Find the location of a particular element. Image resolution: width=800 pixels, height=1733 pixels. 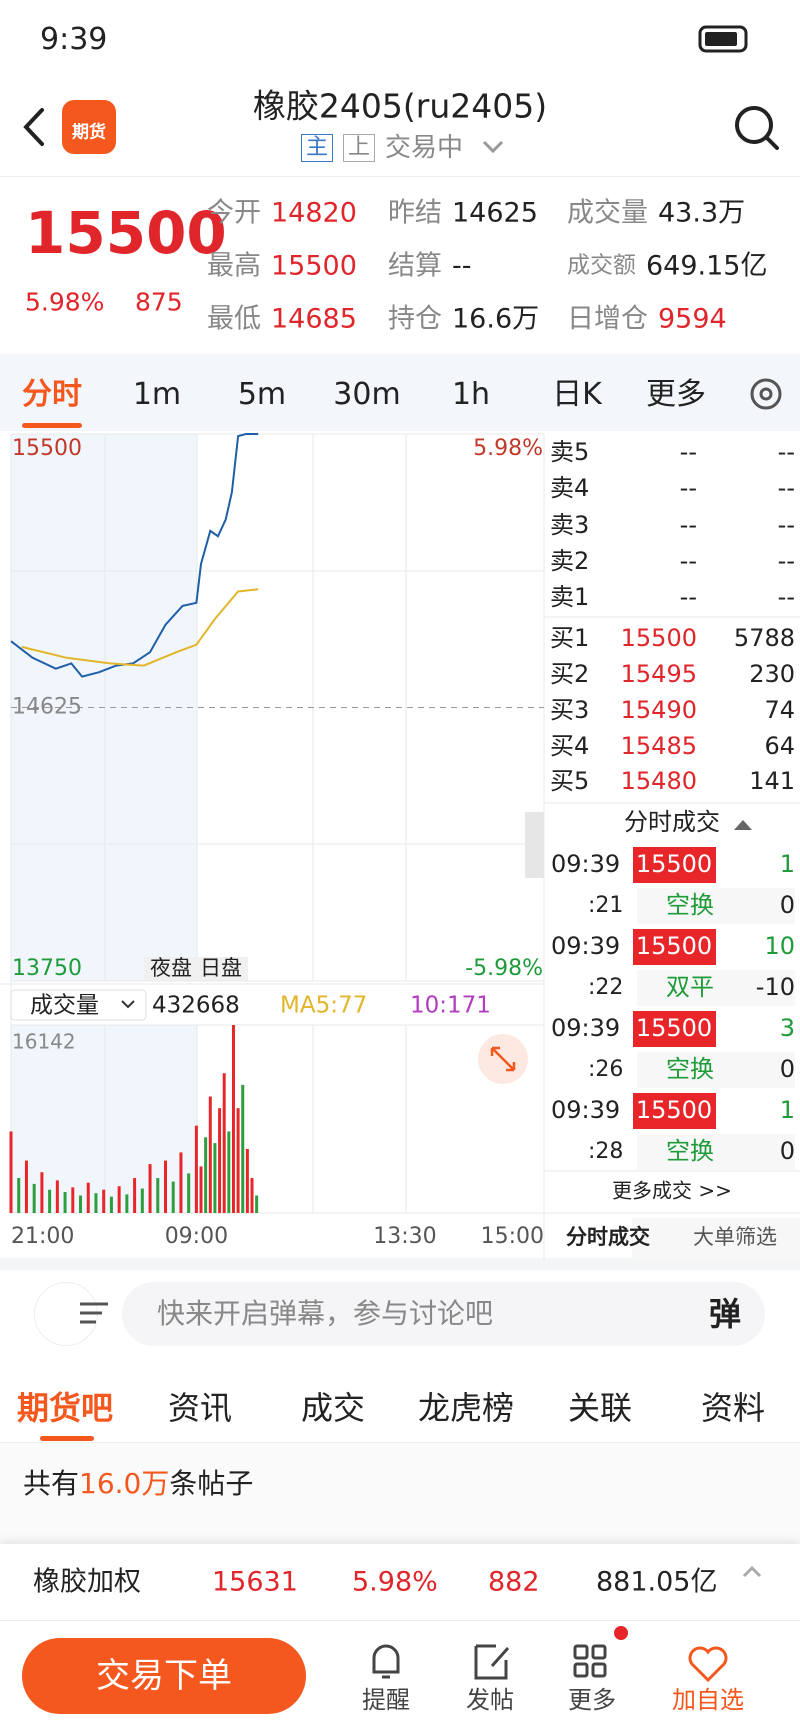

stat-label: 结算 is located at coordinates (415, 266).